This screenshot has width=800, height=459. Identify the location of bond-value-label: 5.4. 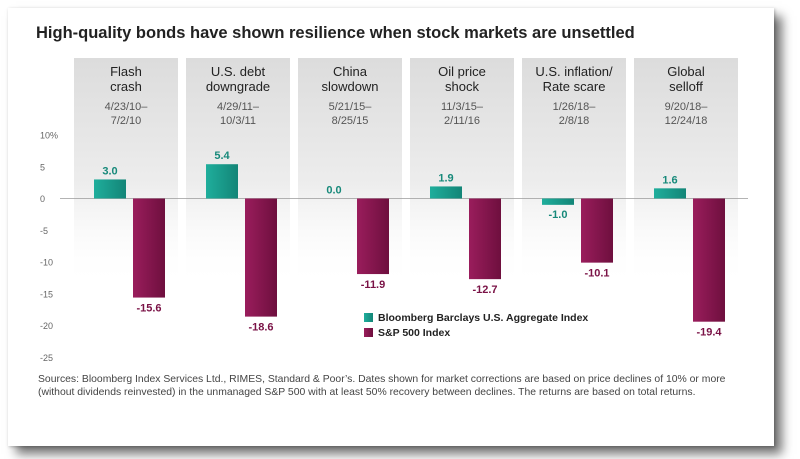
(222, 156).